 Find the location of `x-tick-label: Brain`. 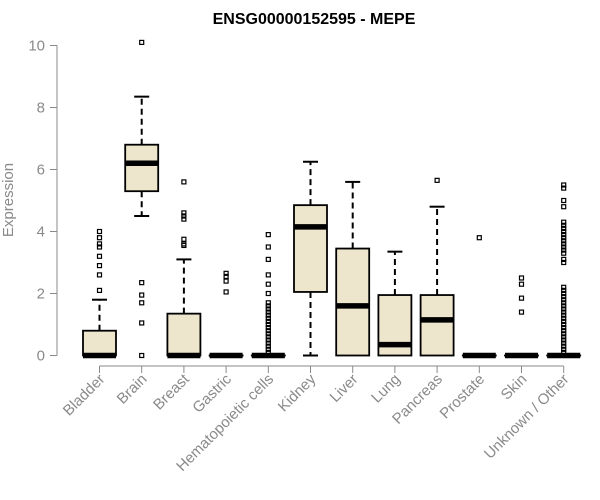

x-tick-label: Brain is located at coordinates (132, 389).